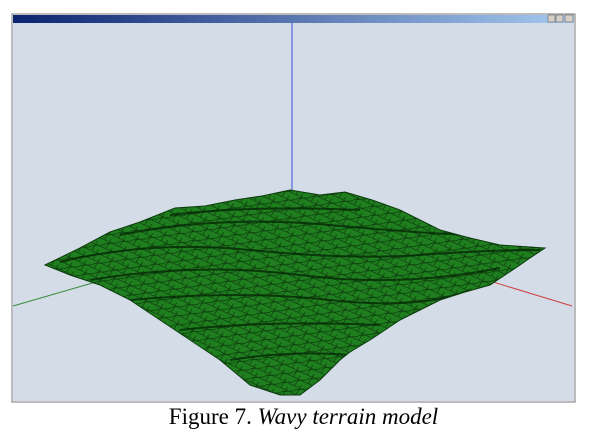 This screenshot has height=440, width=607. What do you see at coordinates (551, 18) in the screenshot?
I see `minimize-button` at bounding box center [551, 18].